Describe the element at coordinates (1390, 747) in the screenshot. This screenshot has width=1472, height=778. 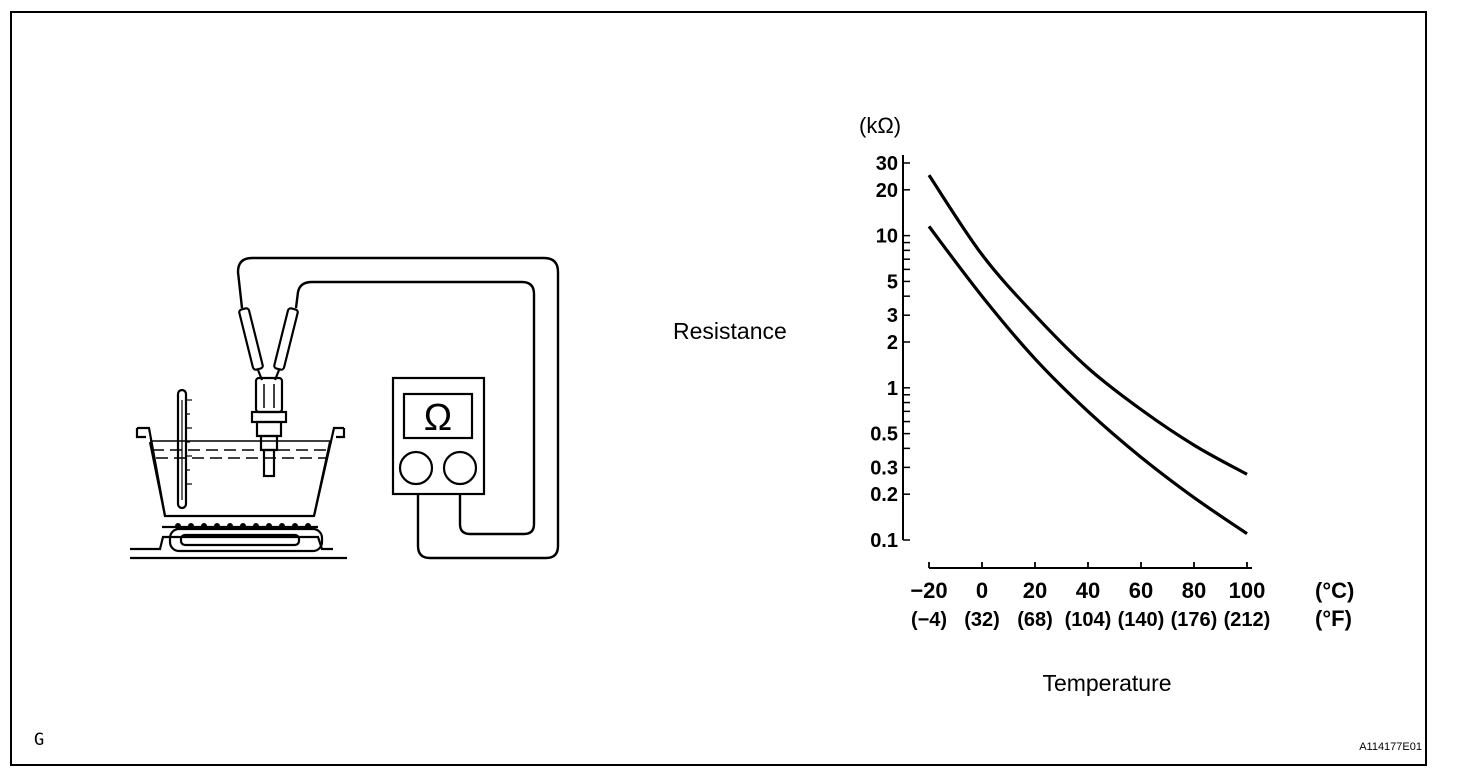
I see `figure-id: A114177E01` at that location.